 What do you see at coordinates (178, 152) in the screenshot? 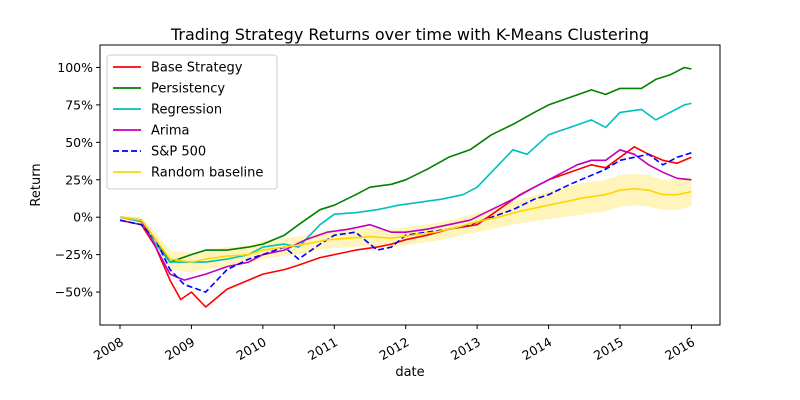
I see `legend-label-sandp-500: S&P 500` at bounding box center [178, 152].